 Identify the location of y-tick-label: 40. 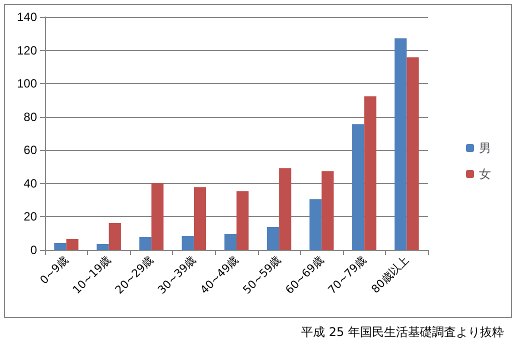
(31, 183).